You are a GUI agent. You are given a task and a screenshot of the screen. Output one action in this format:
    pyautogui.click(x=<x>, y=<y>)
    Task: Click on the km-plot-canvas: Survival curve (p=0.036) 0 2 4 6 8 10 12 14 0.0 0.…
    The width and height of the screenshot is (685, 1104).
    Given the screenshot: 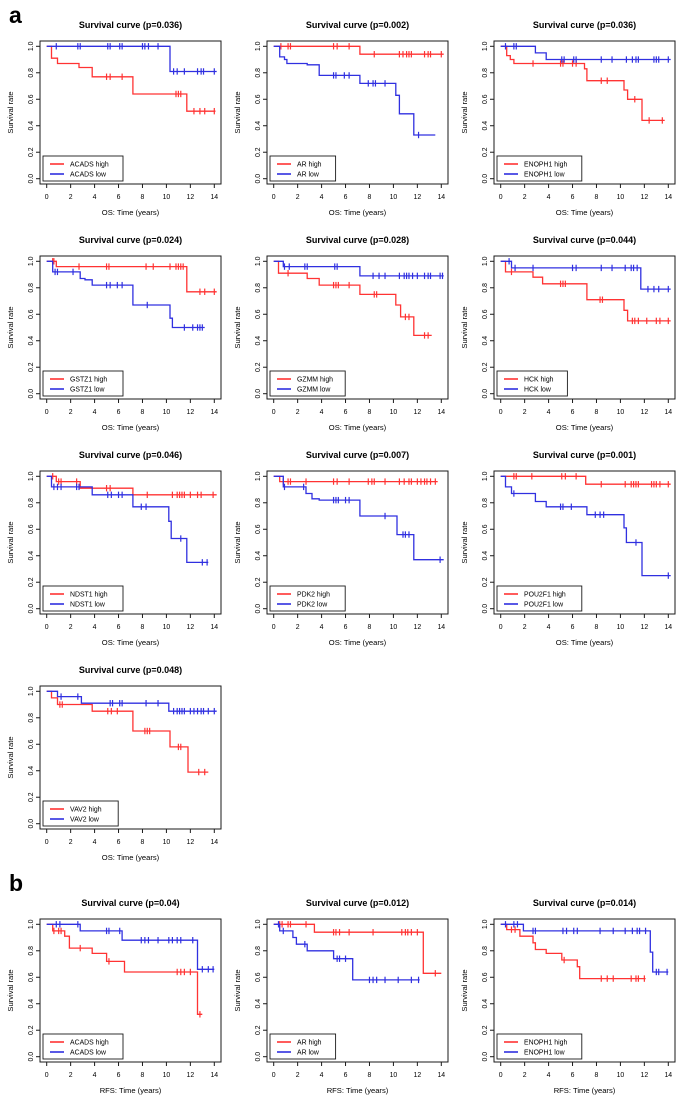 What is the action you would take?
    pyautogui.click(x=568, y=118)
    